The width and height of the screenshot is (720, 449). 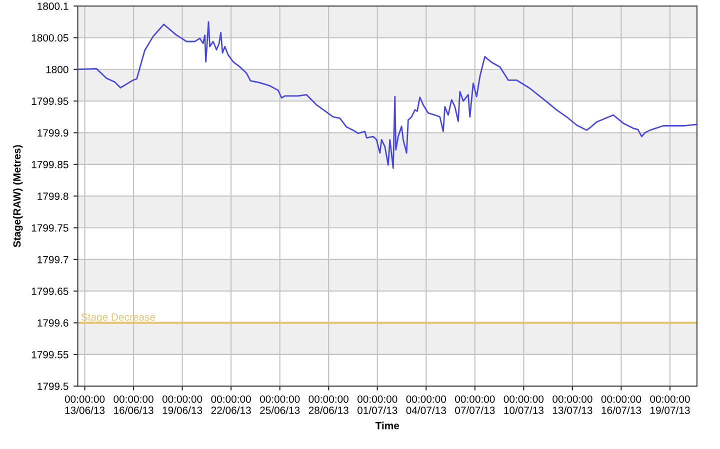 What do you see at coordinates (670, 404) in the screenshot?
I see `x-tick-label: 00:00:00 19/07/13` at bounding box center [670, 404].